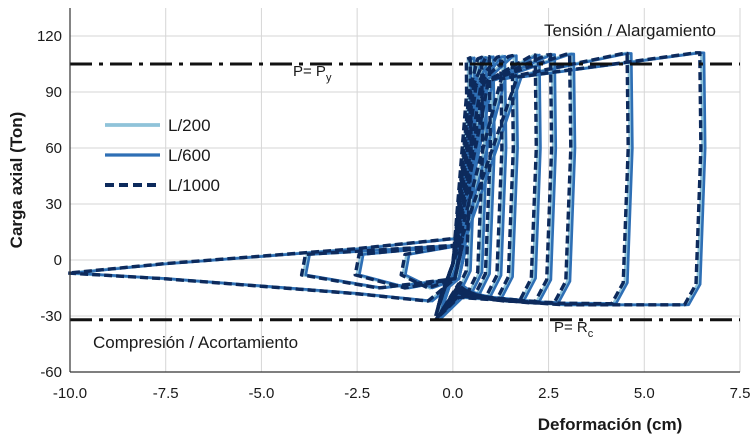 This screenshot has width=756, height=439. I want to click on ref-label-compression: P= Rc, so click(574, 329).